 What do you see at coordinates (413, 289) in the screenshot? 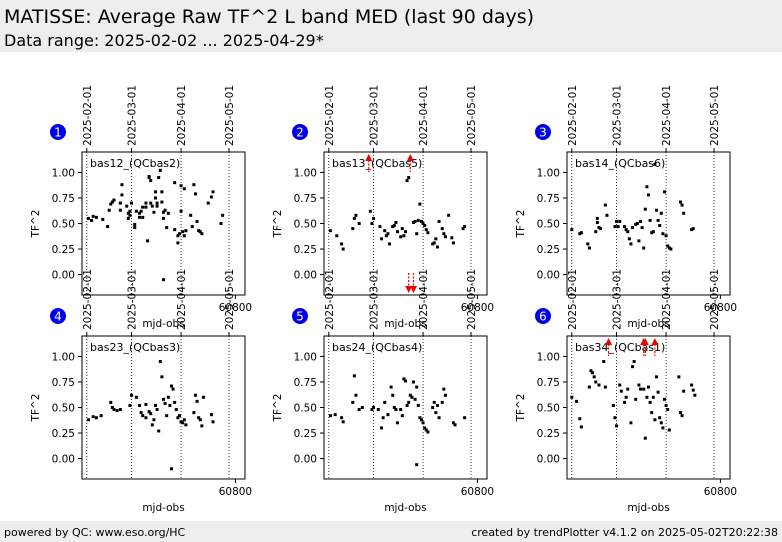
I see `outlier-arrow-head` at bounding box center [413, 289].